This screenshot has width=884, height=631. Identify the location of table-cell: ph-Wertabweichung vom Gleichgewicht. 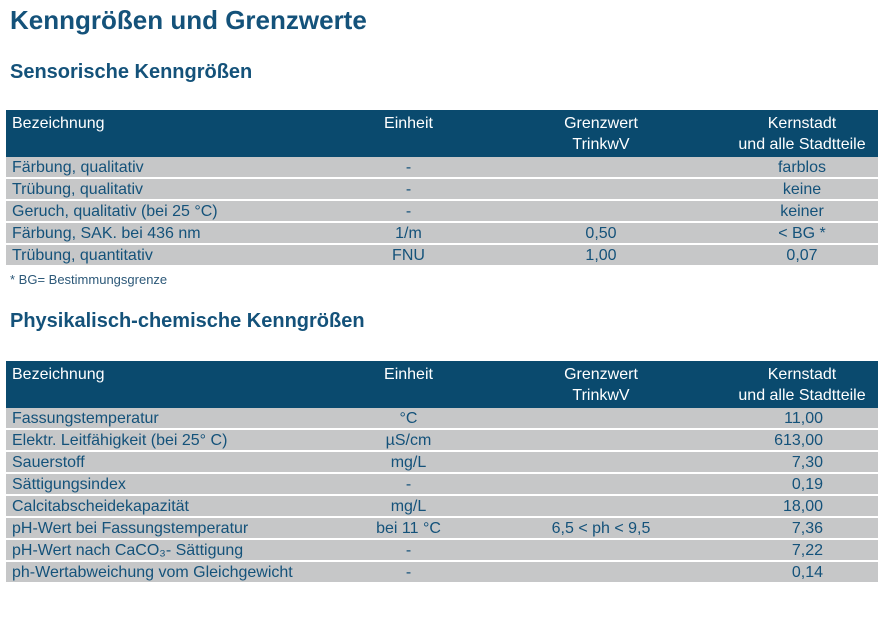
(152, 572).